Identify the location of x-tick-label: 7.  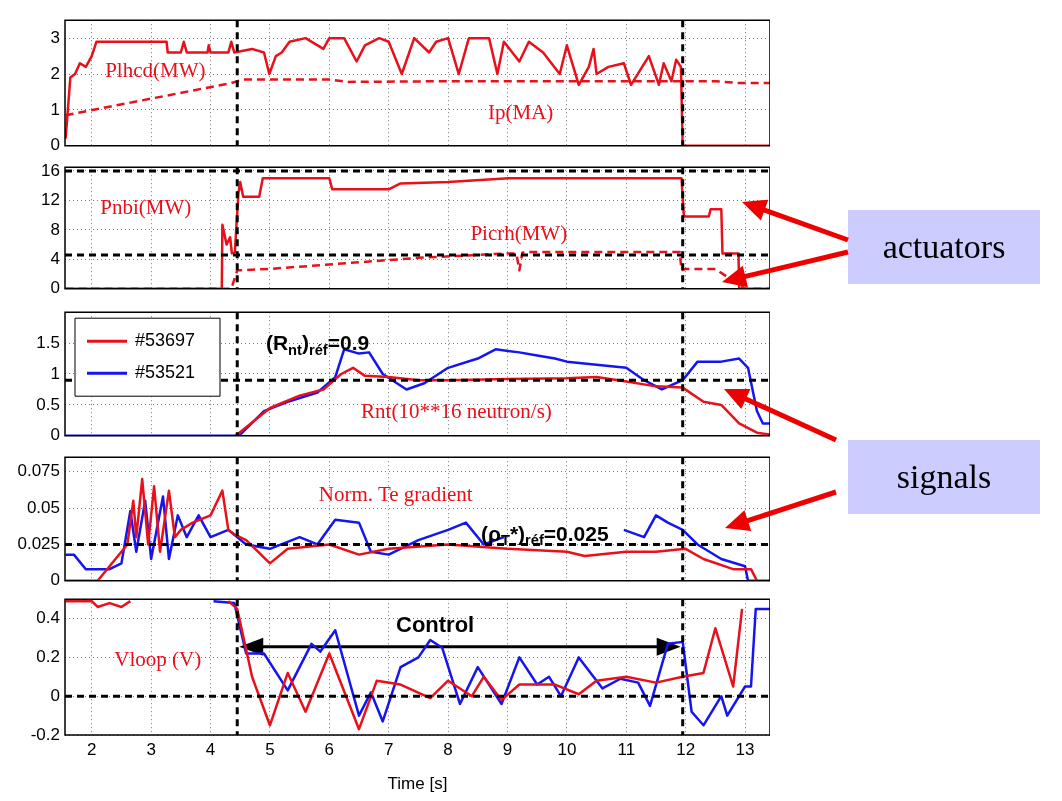
(388, 749).